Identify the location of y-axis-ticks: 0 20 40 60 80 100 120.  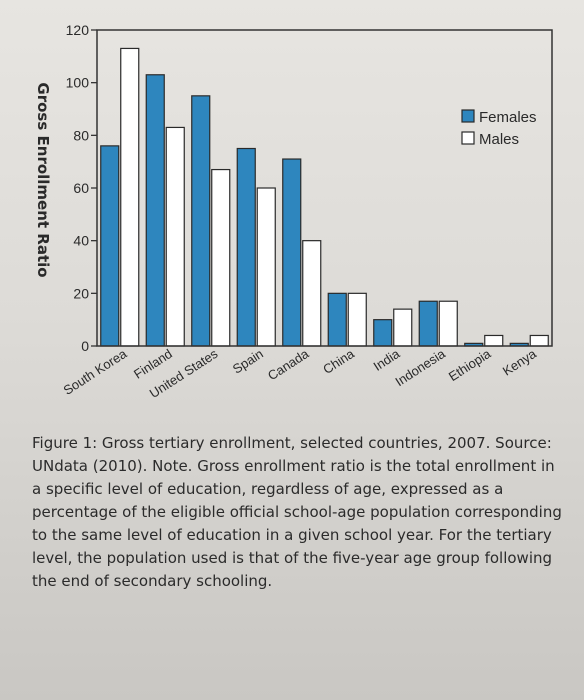
(81, 188).